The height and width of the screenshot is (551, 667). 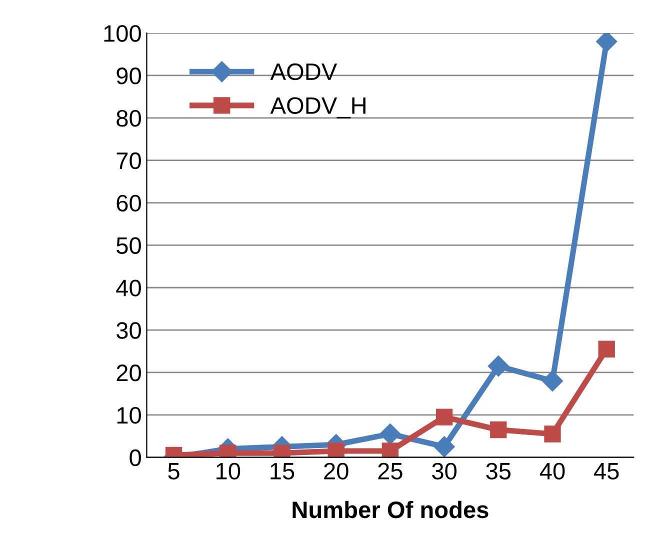 What do you see at coordinates (282, 471) in the screenshot?
I see `x-tick-label: 15` at bounding box center [282, 471].